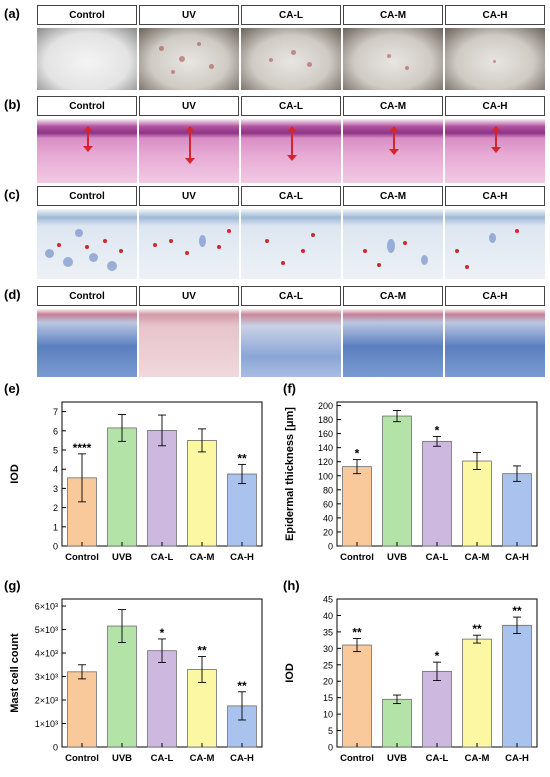 This screenshot has width=550, height=777. What do you see at coordinates (82, 448) in the screenshot?
I see `significance-label: ****` at bounding box center [82, 448].